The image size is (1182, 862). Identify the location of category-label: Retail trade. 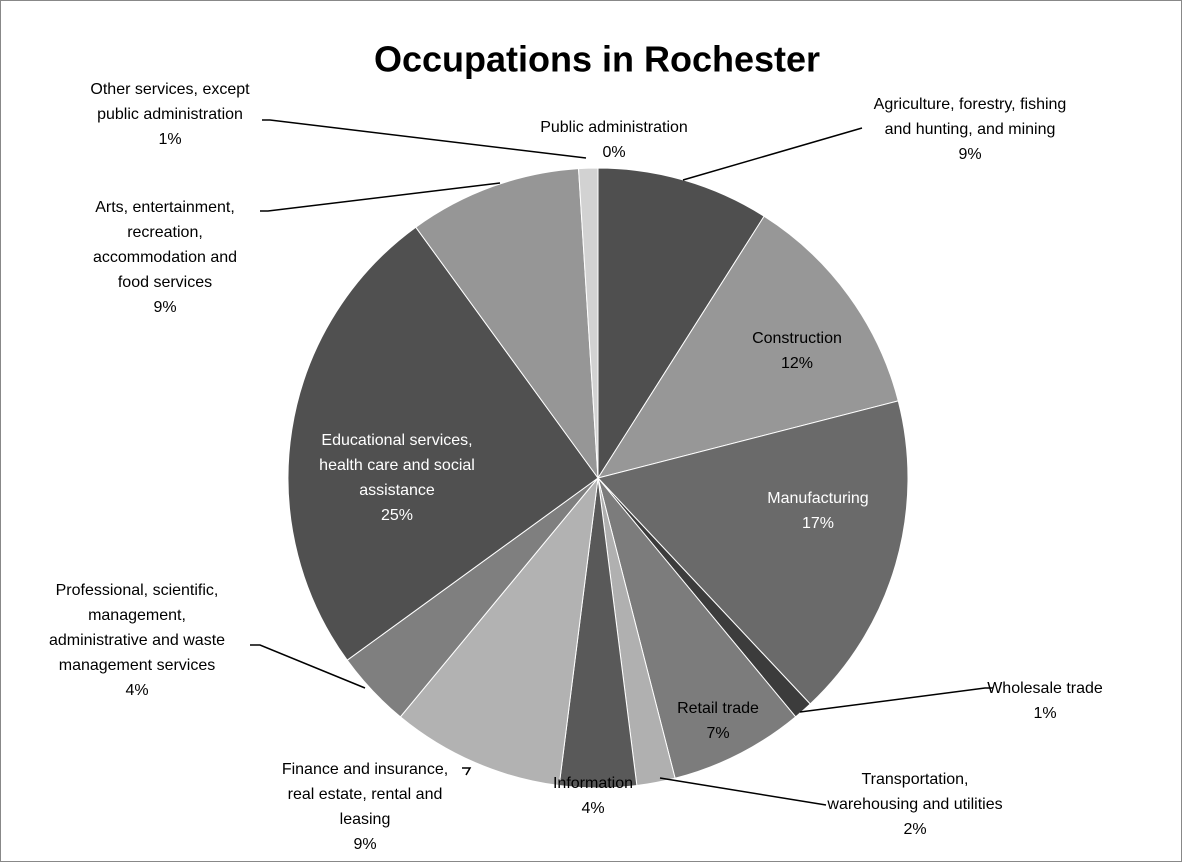
(718, 708).